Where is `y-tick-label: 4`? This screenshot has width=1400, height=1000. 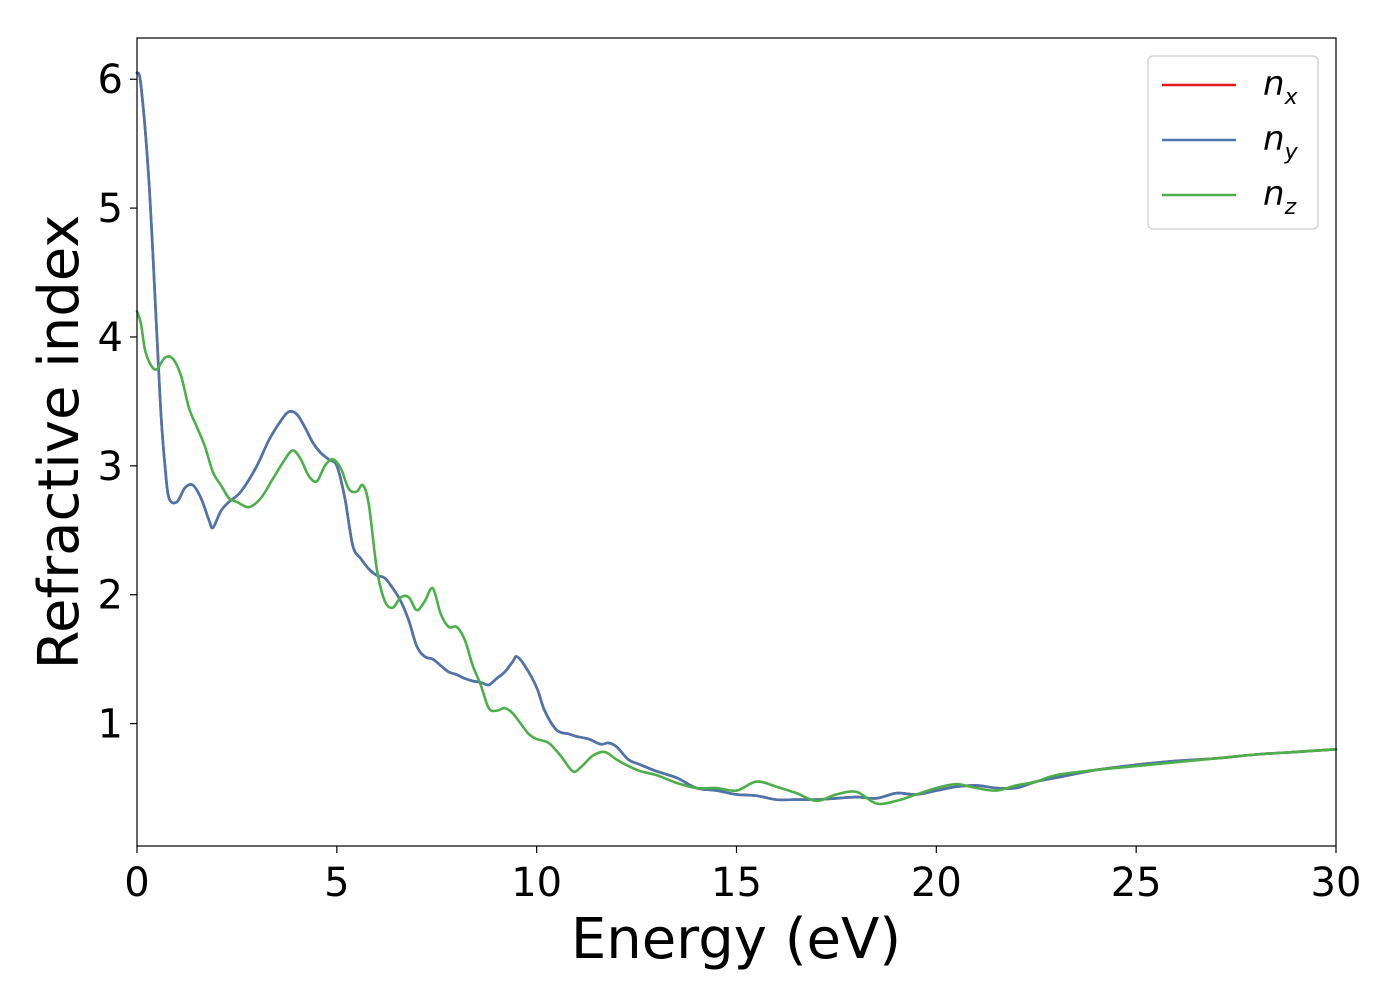 y-tick-label: 4 is located at coordinates (110, 338).